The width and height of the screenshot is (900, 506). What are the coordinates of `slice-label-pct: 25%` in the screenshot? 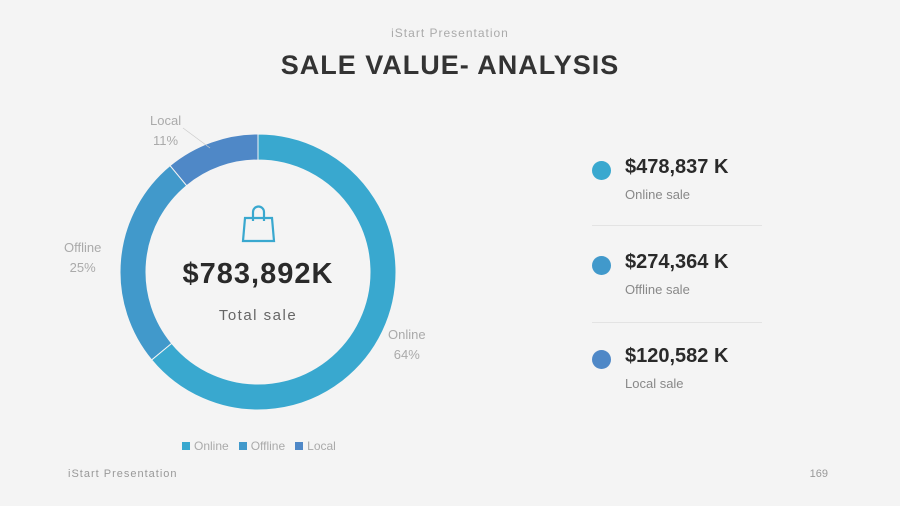 It's located at (82, 267).